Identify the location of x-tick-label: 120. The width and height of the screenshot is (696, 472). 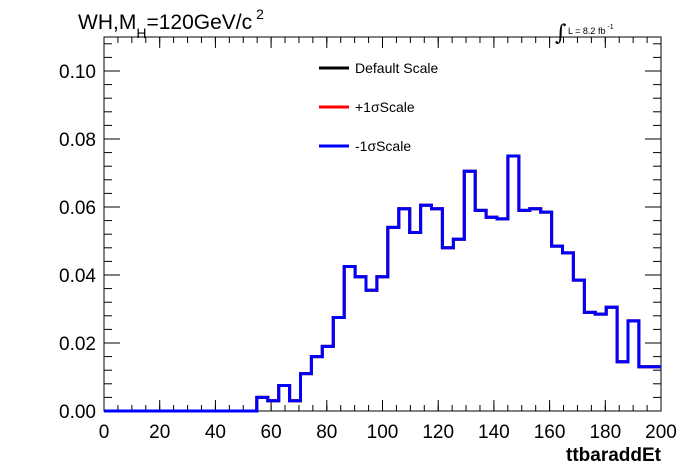
(438, 432).